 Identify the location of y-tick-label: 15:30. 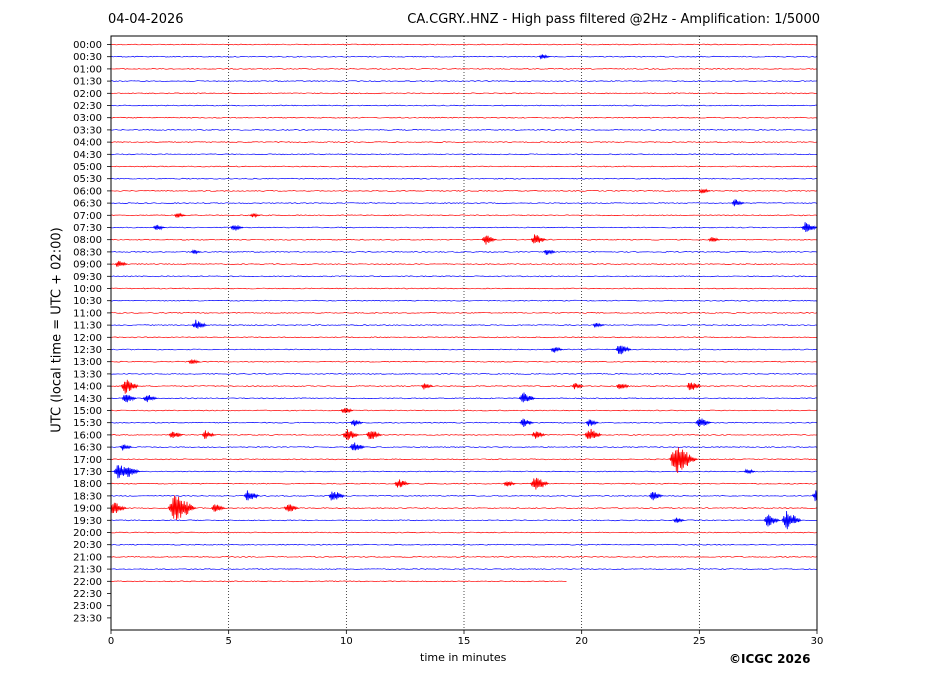
(87, 423).